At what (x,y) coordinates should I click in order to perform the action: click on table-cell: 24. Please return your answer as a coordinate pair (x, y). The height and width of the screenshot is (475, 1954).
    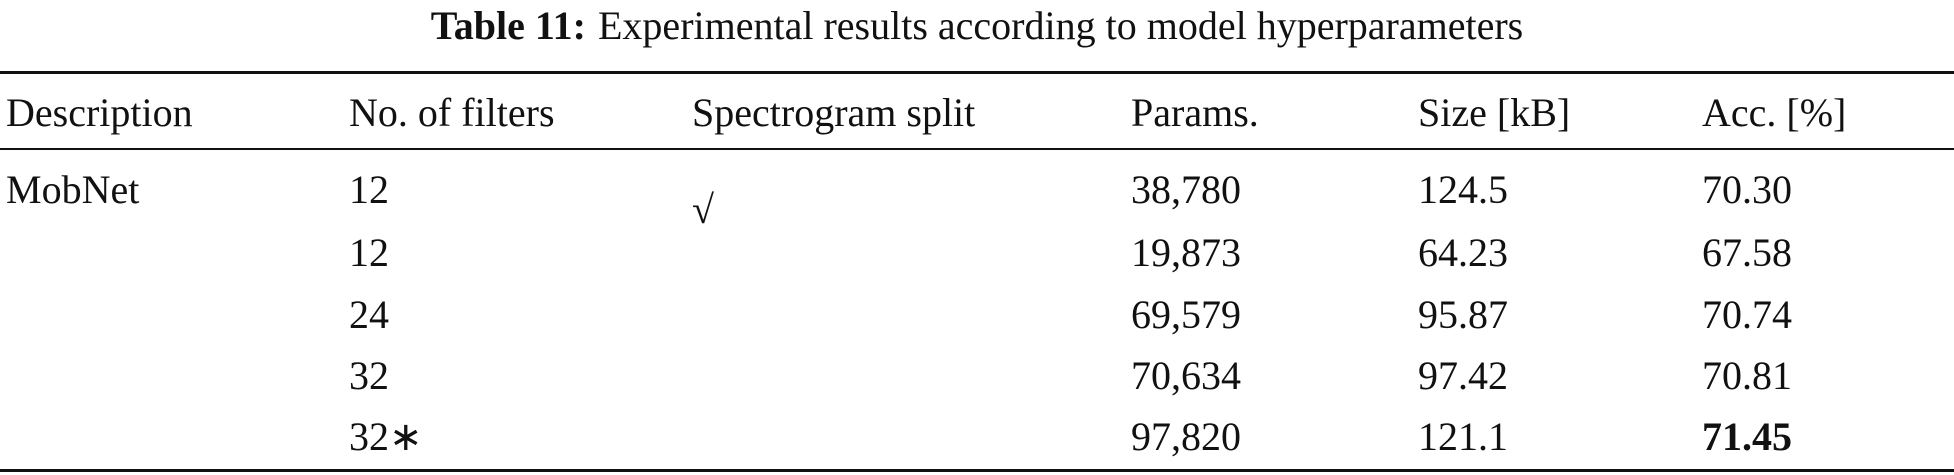
    Looking at the image, I should click on (369, 314).